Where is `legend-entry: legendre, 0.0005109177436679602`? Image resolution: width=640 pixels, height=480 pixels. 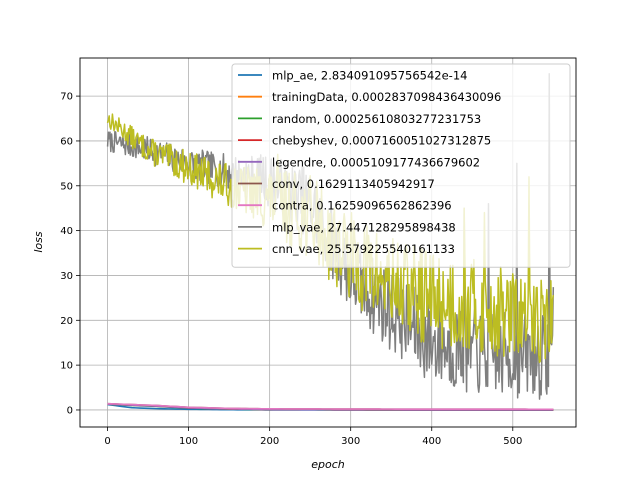
legend-entry: legendre, 0.0005109177436679602 is located at coordinates (376, 162).